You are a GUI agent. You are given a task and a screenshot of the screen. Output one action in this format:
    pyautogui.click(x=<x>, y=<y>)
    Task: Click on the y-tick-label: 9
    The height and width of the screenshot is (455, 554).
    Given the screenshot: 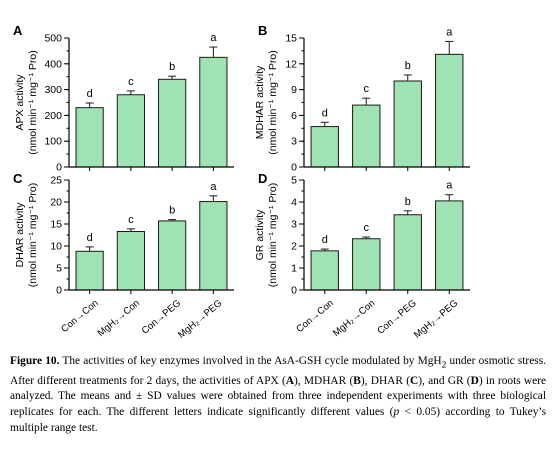 What is the action you would take?
    pyautogui.click(x=294, y=90)
    